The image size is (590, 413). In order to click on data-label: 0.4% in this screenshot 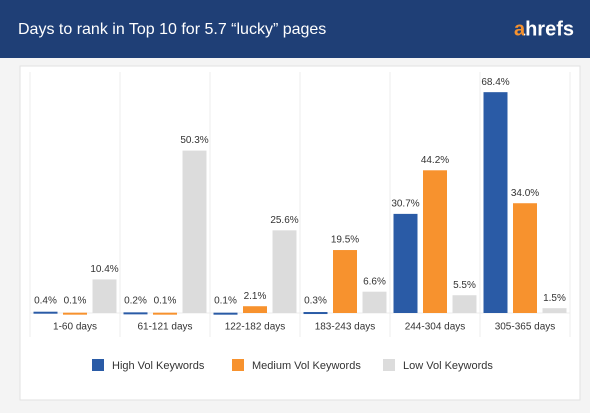, I will do `click(45, 301)`.